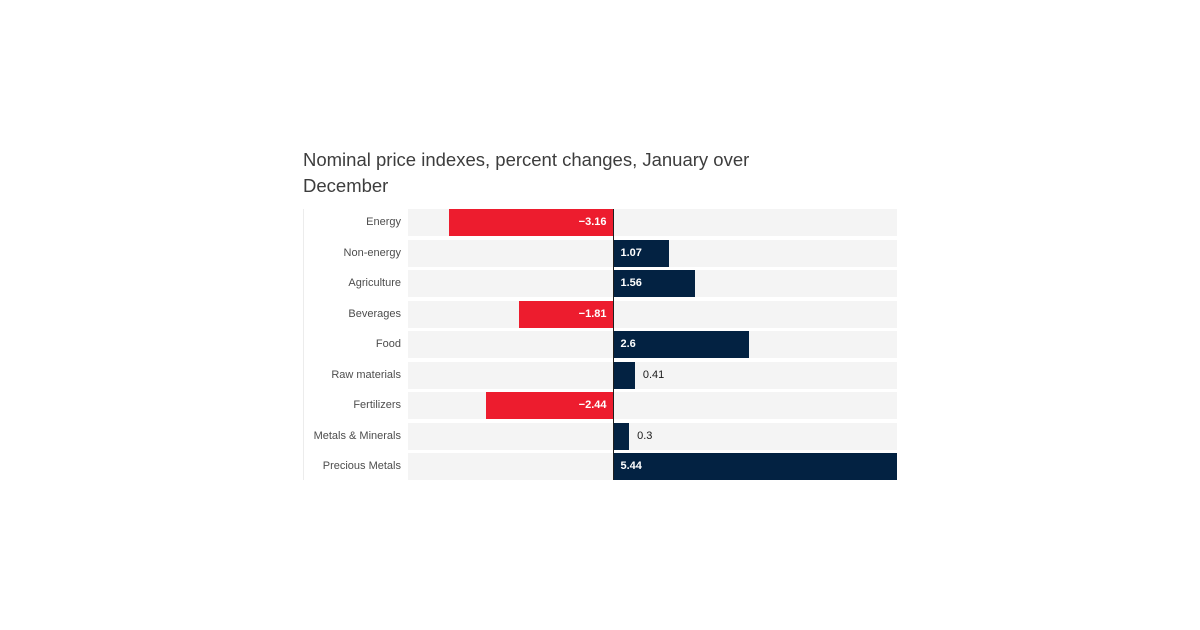 The image size is (1200, 630). What do you see at coordinates (361, 466) in the screenshot?
I see `category-label: Precious Metals` at bounding box center [361, 466].